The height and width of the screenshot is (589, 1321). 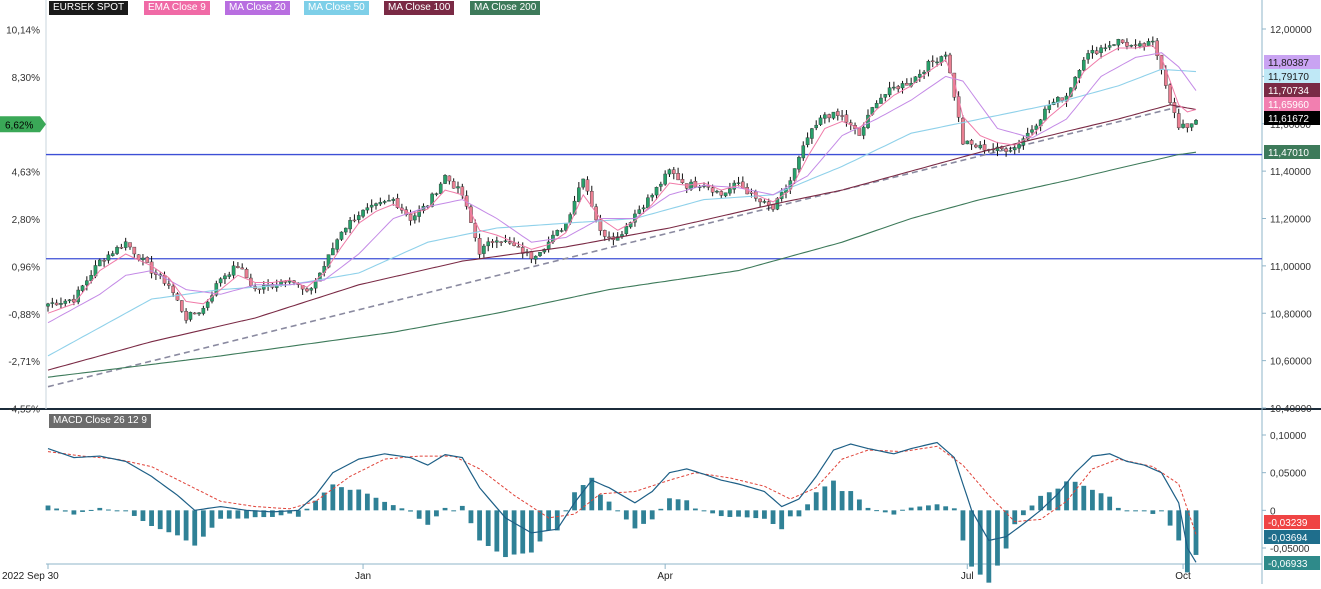 I want to click on price-tick-label: 11,00000, so click(x=1290, y=267).